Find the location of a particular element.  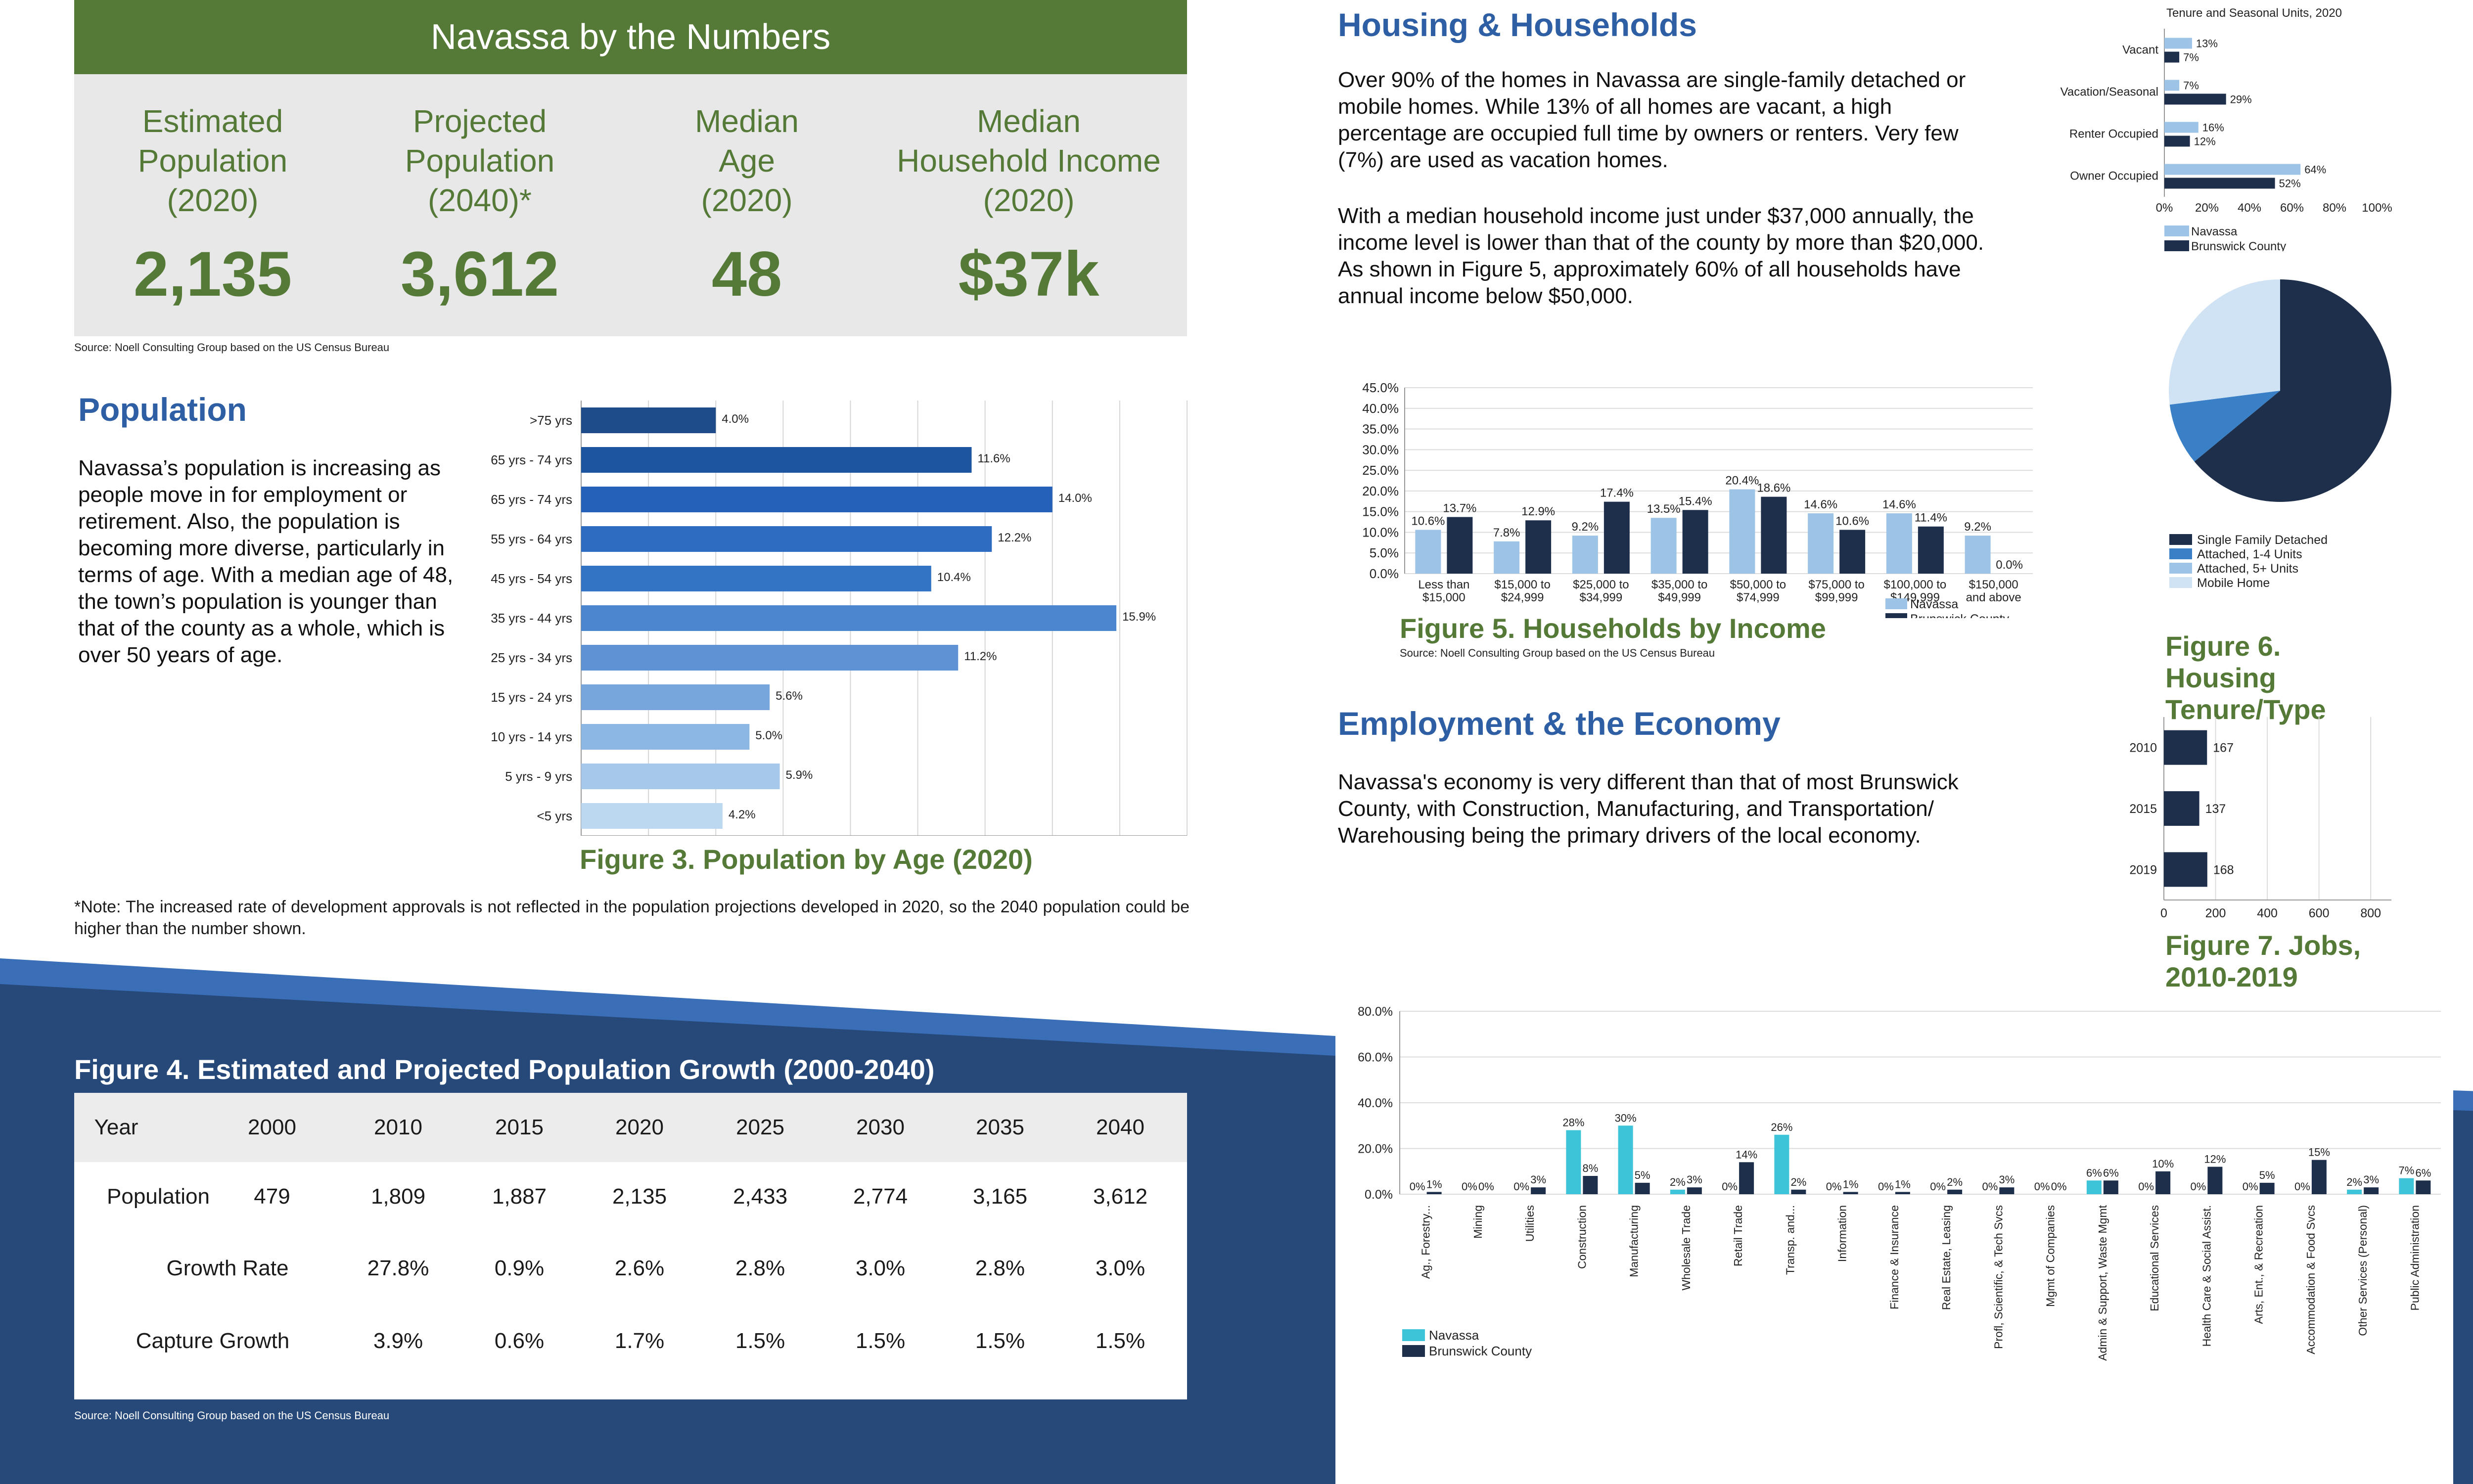

tick-label: $34,999 is located at coordinates (1600, 598).